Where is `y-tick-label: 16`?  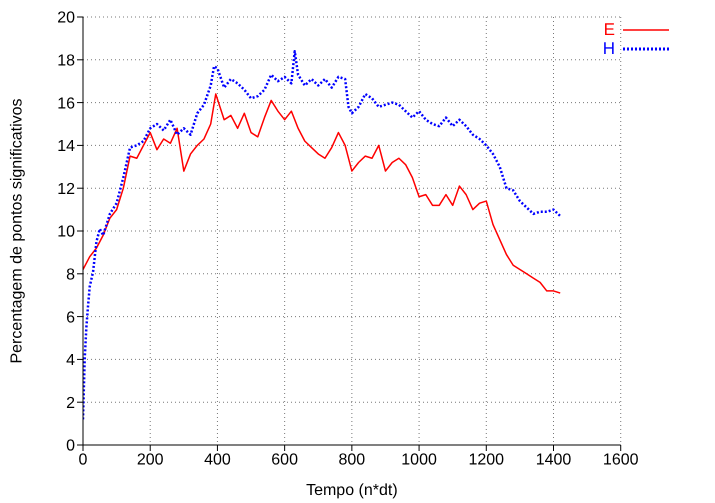
y-tick-label: 16 is located at coordinates (66, 103).